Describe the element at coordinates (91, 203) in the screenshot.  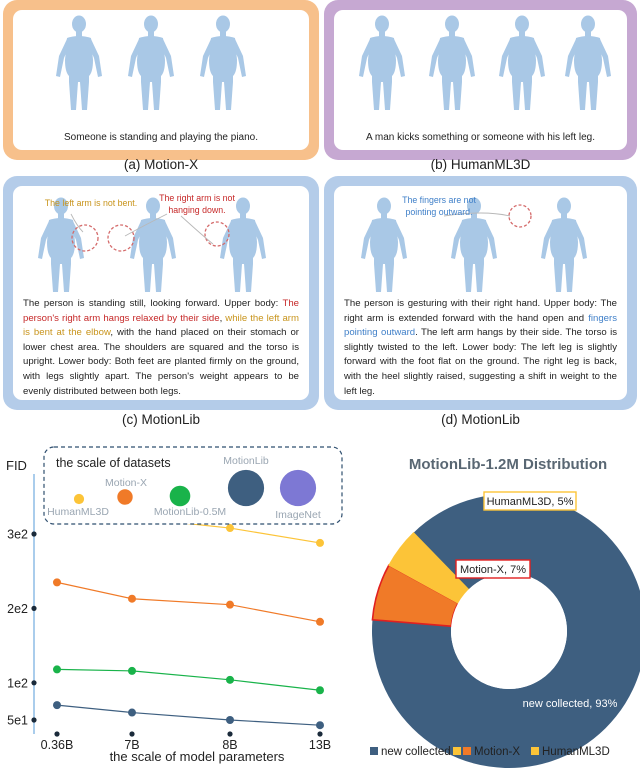
I see `annotation-left-arm: The left arm is not bent.` at that location.